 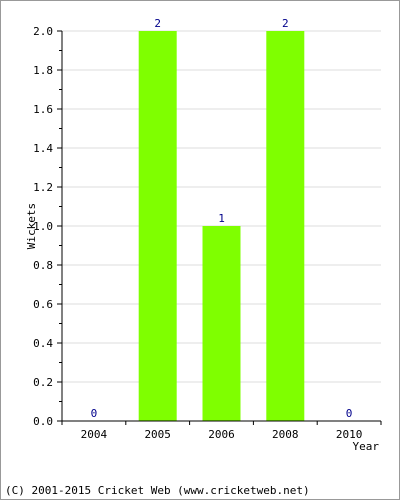 I want to click on data-label-2006: 1, so click(x=221, y=218).